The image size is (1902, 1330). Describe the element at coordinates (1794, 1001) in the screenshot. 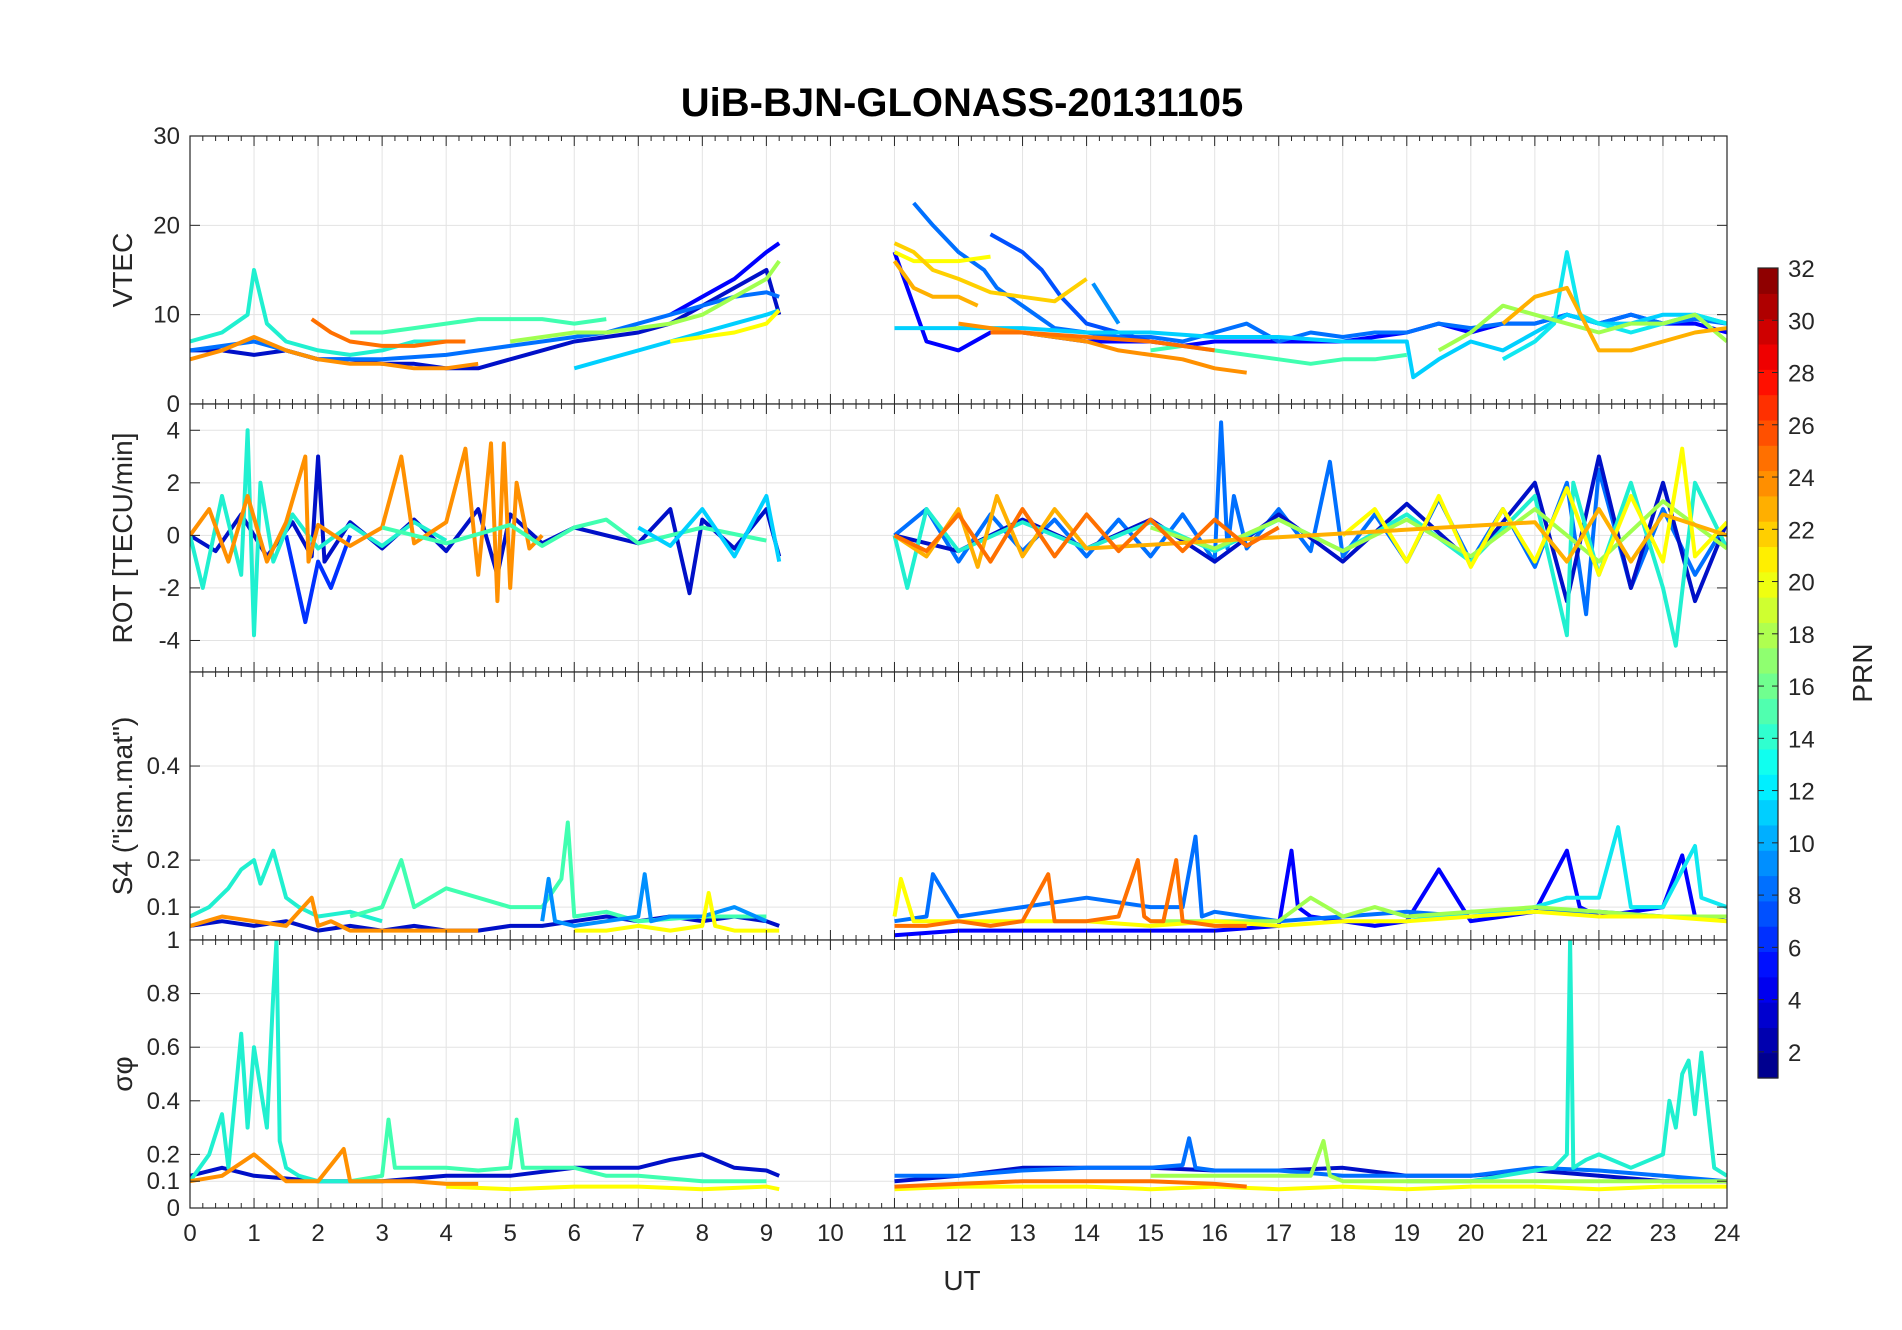

I see `colorbar-tick-label: 4` at that location.